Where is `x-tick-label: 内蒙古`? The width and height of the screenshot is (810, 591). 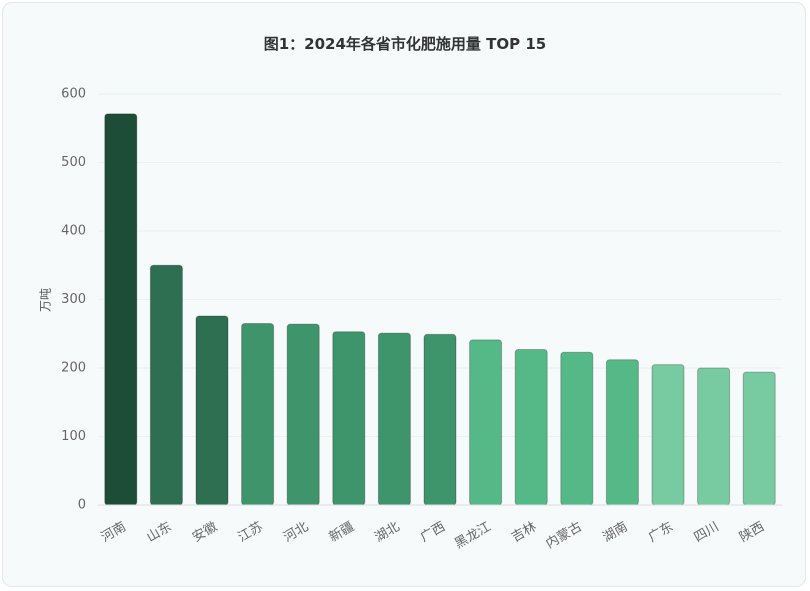
x-tick-label: 内蒙古 is located at coordinates (564, 535).